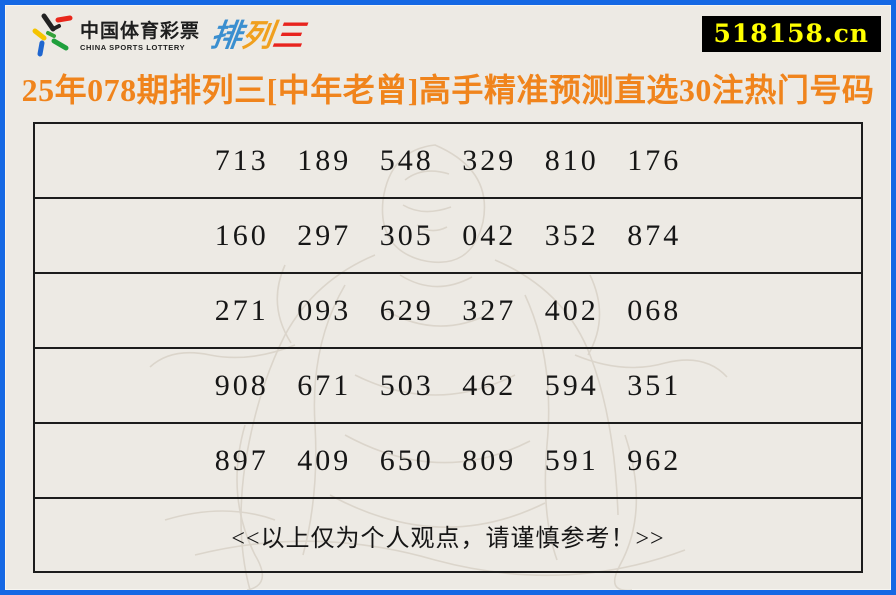 This screenshot has width=896, height=595. What do you see at coordinates (140, 32) in the screenshot?
I see `brand-name-cn: 中国体育彩票` at bounding box center [140, 32].